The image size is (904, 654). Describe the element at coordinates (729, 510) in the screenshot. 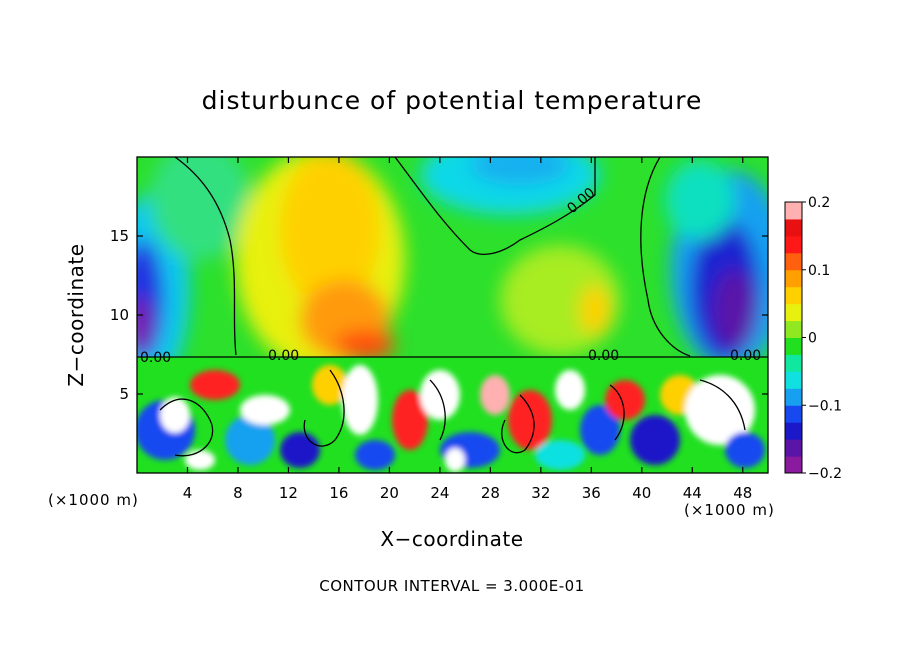

I see `x-unit-label-right: (×1000 m)` at that location.